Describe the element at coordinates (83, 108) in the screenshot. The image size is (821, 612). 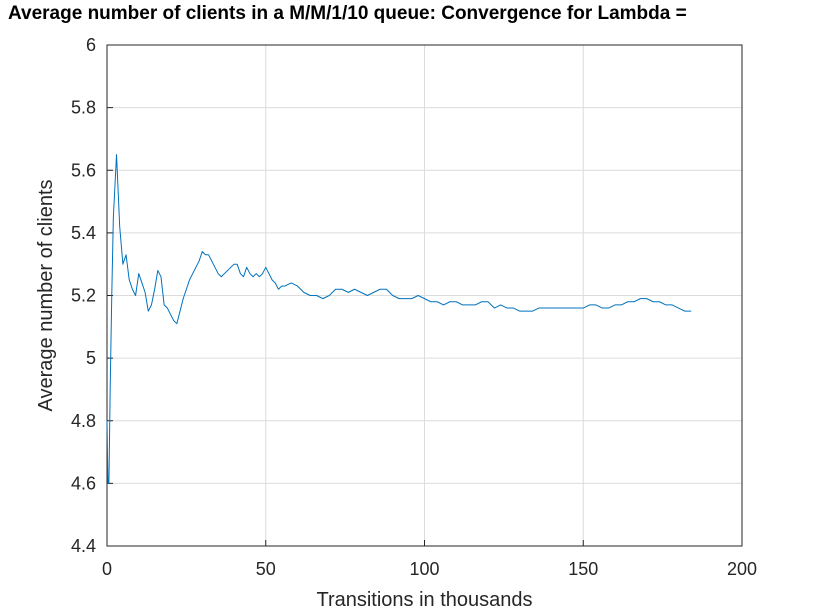
I see `y-tick-label: 5.8` at that location.